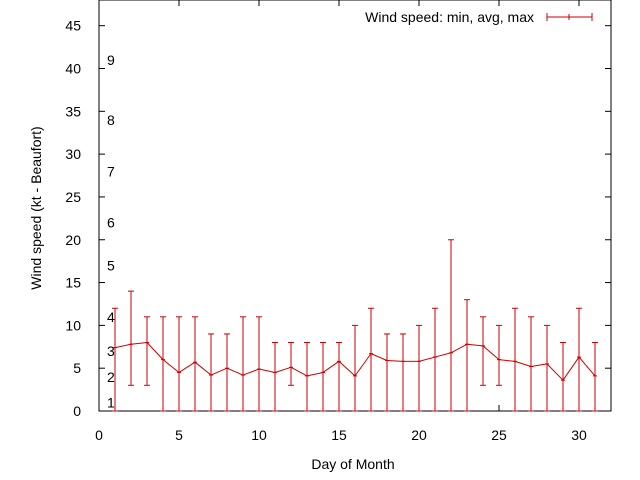 The image size is (640, 480). Describe the element at coordinates (339, 435) in the screenshot. I see `x-tick-label: 15` at that location.